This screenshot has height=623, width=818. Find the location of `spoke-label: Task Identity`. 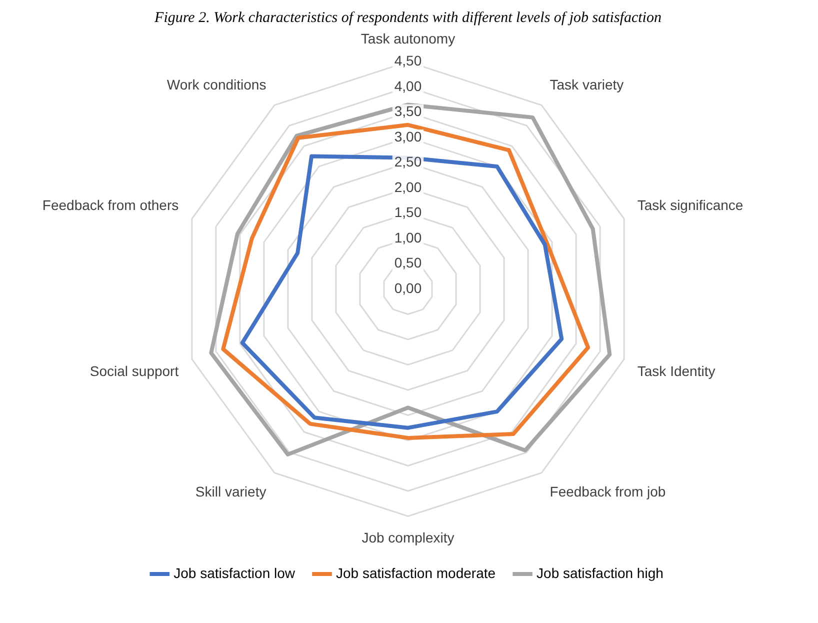

spoke-label: Task Identity is located at coordinates (676, 370).